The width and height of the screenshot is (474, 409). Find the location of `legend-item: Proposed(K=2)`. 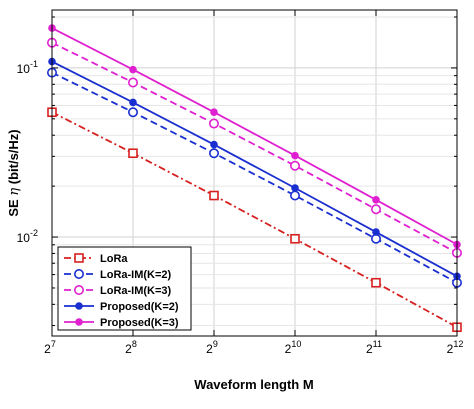

legend-item: Proposed(K=2) is located at coordinates (121, 307).